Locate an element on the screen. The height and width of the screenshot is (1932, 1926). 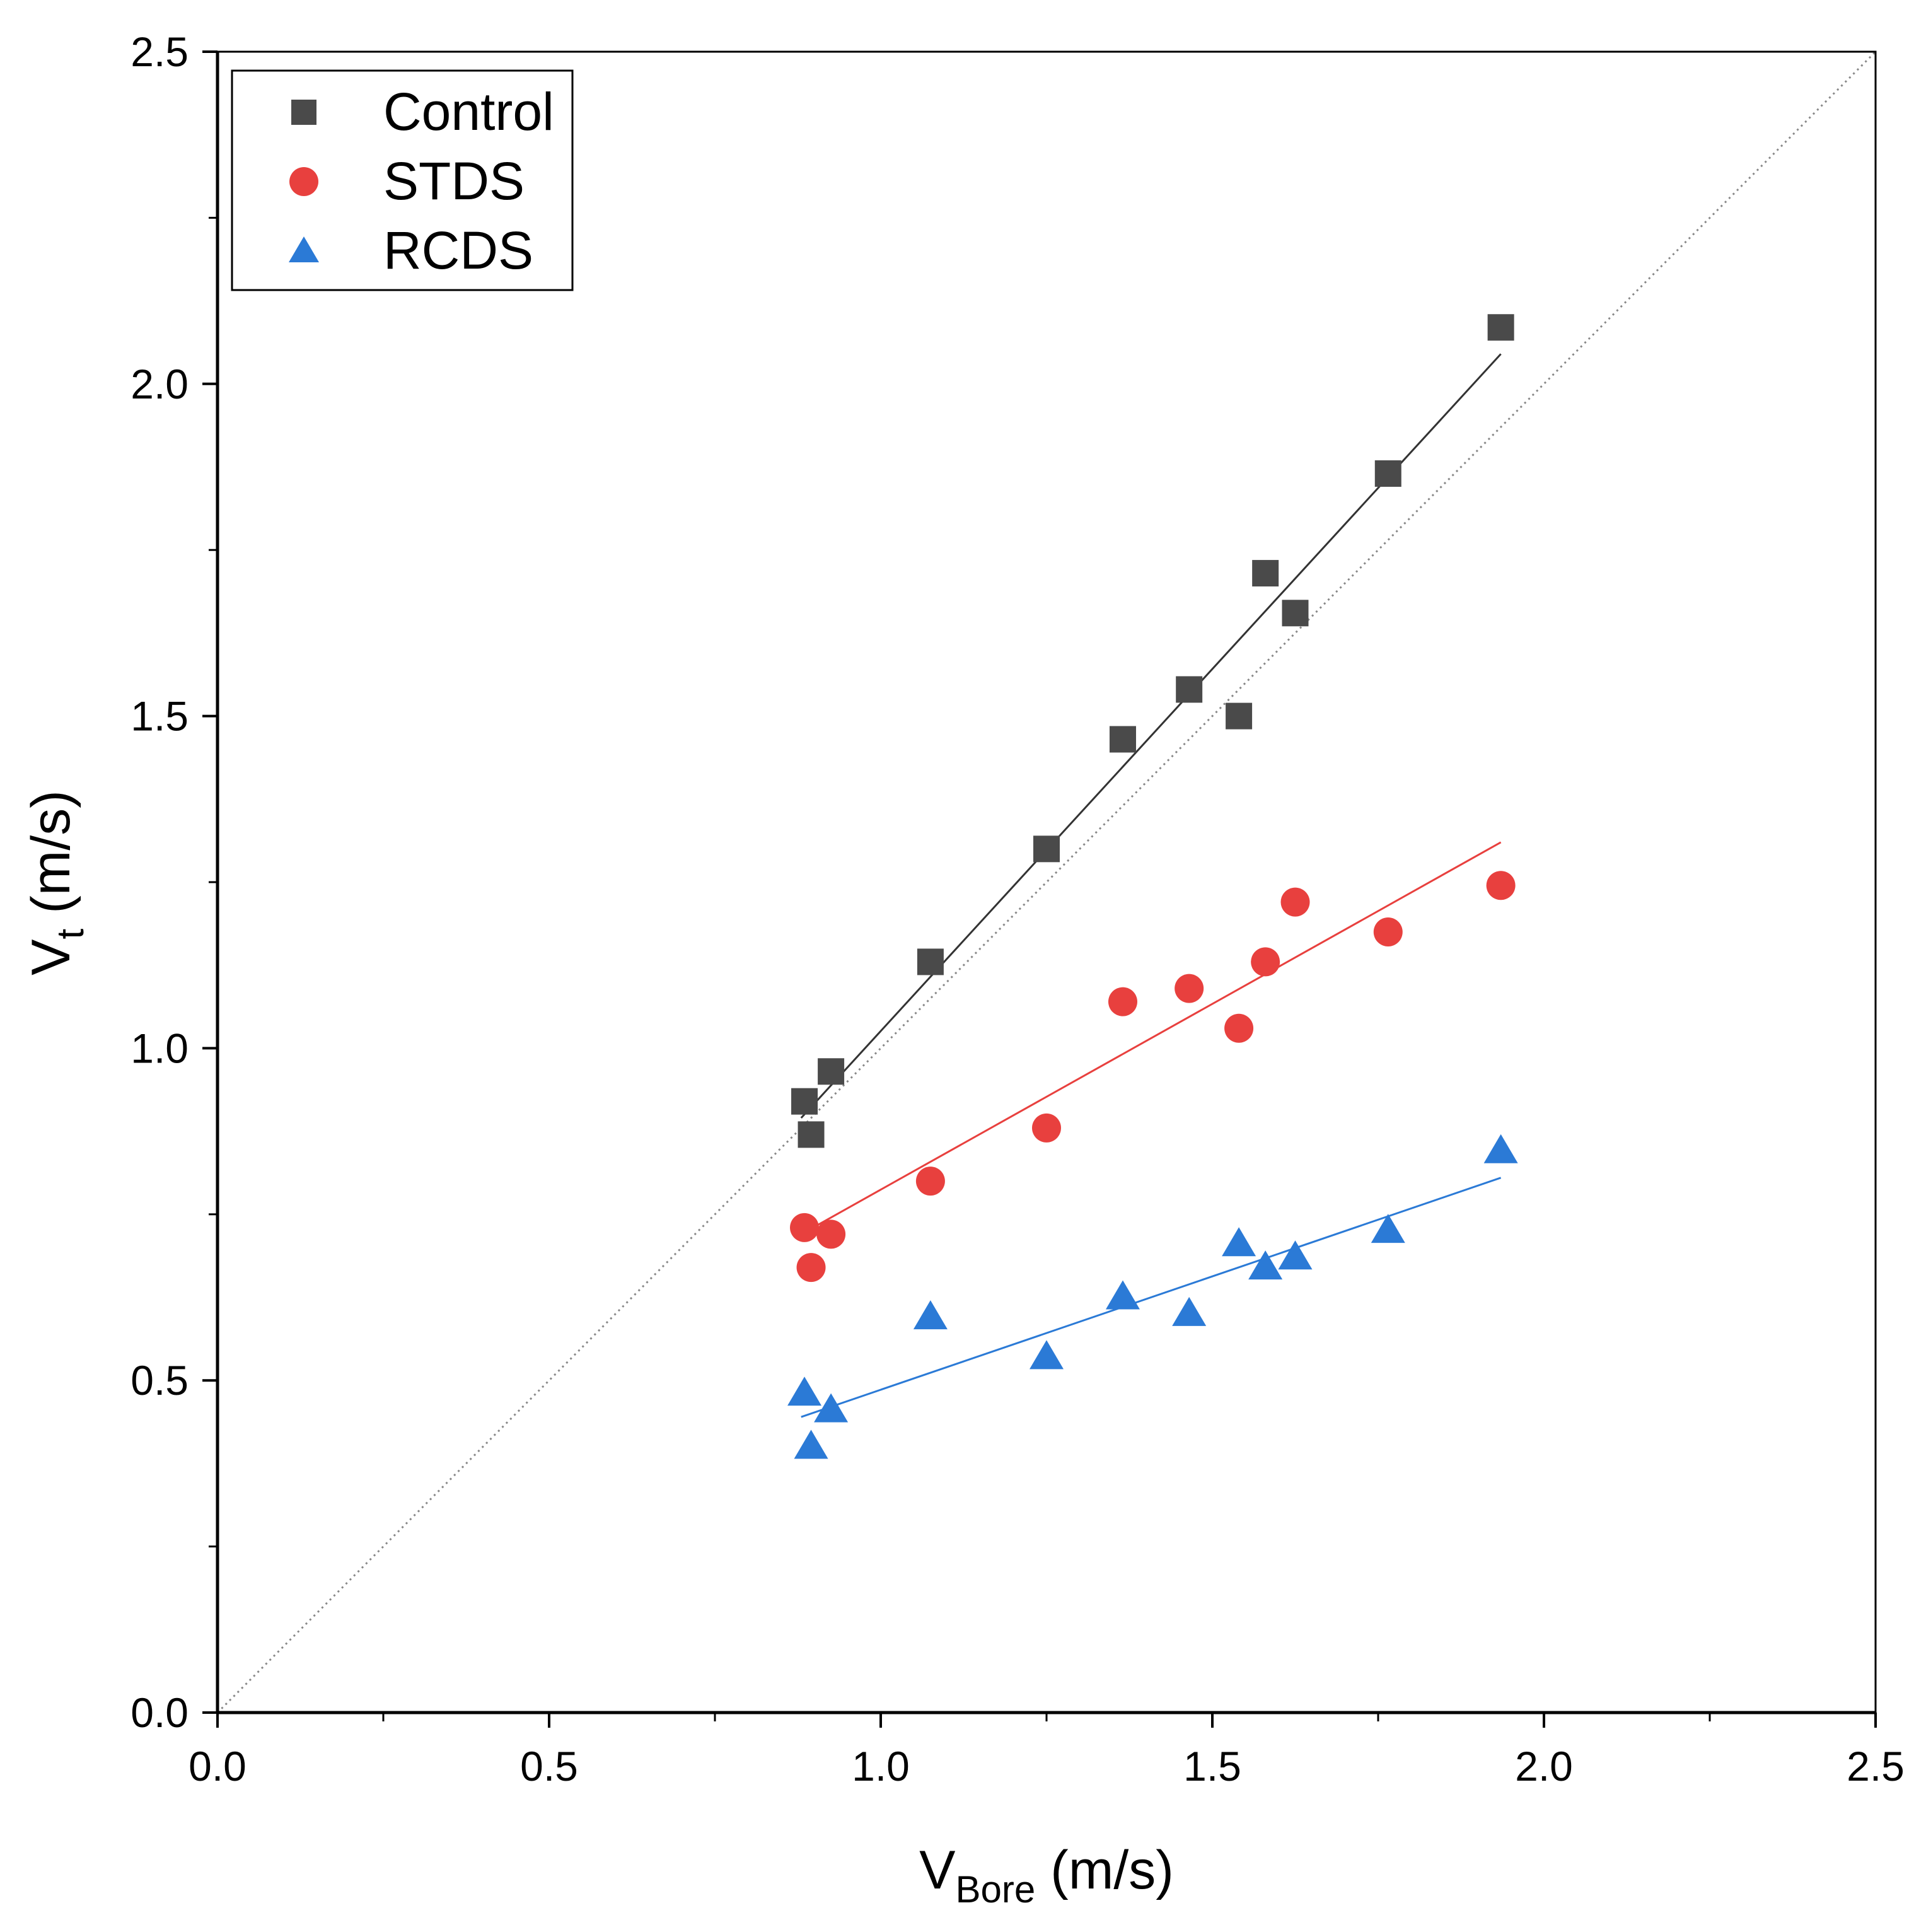
y-tick-label: 1.5 is located at coordinates (160, 717).